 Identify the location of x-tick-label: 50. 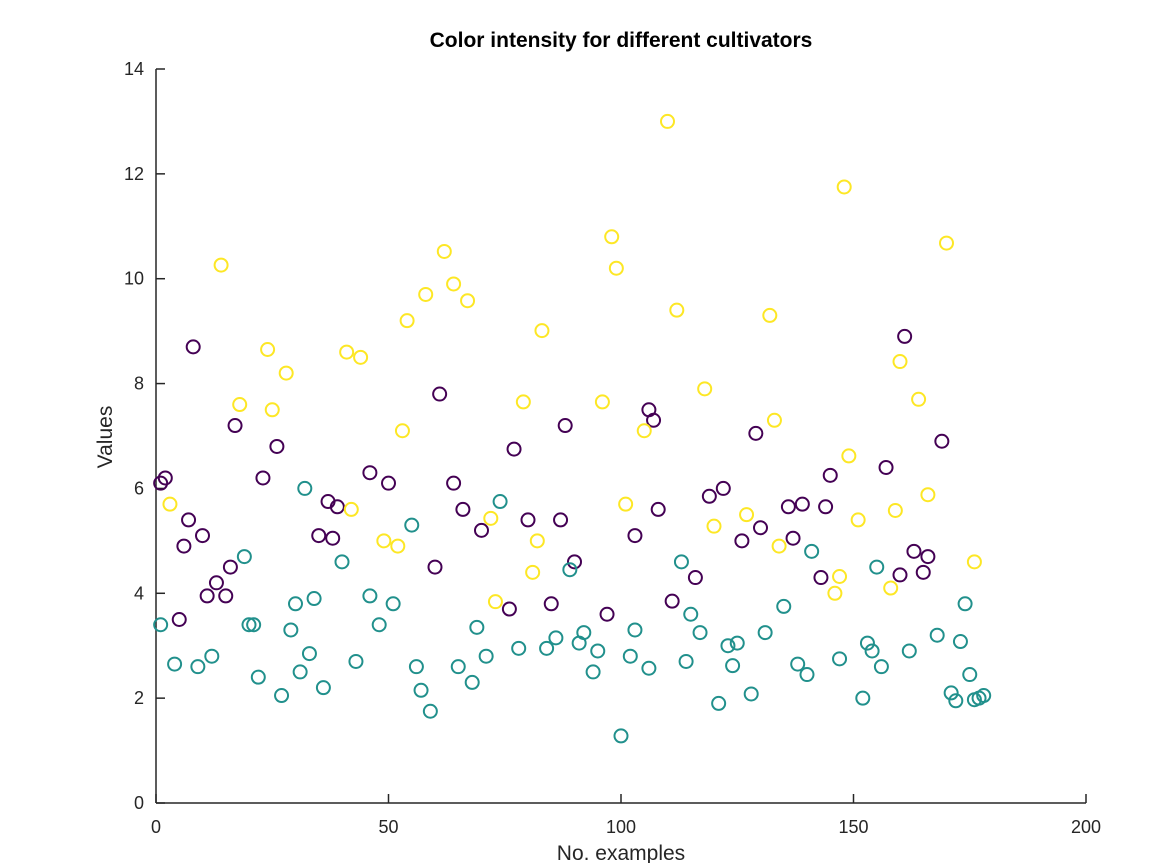
(388, 827).